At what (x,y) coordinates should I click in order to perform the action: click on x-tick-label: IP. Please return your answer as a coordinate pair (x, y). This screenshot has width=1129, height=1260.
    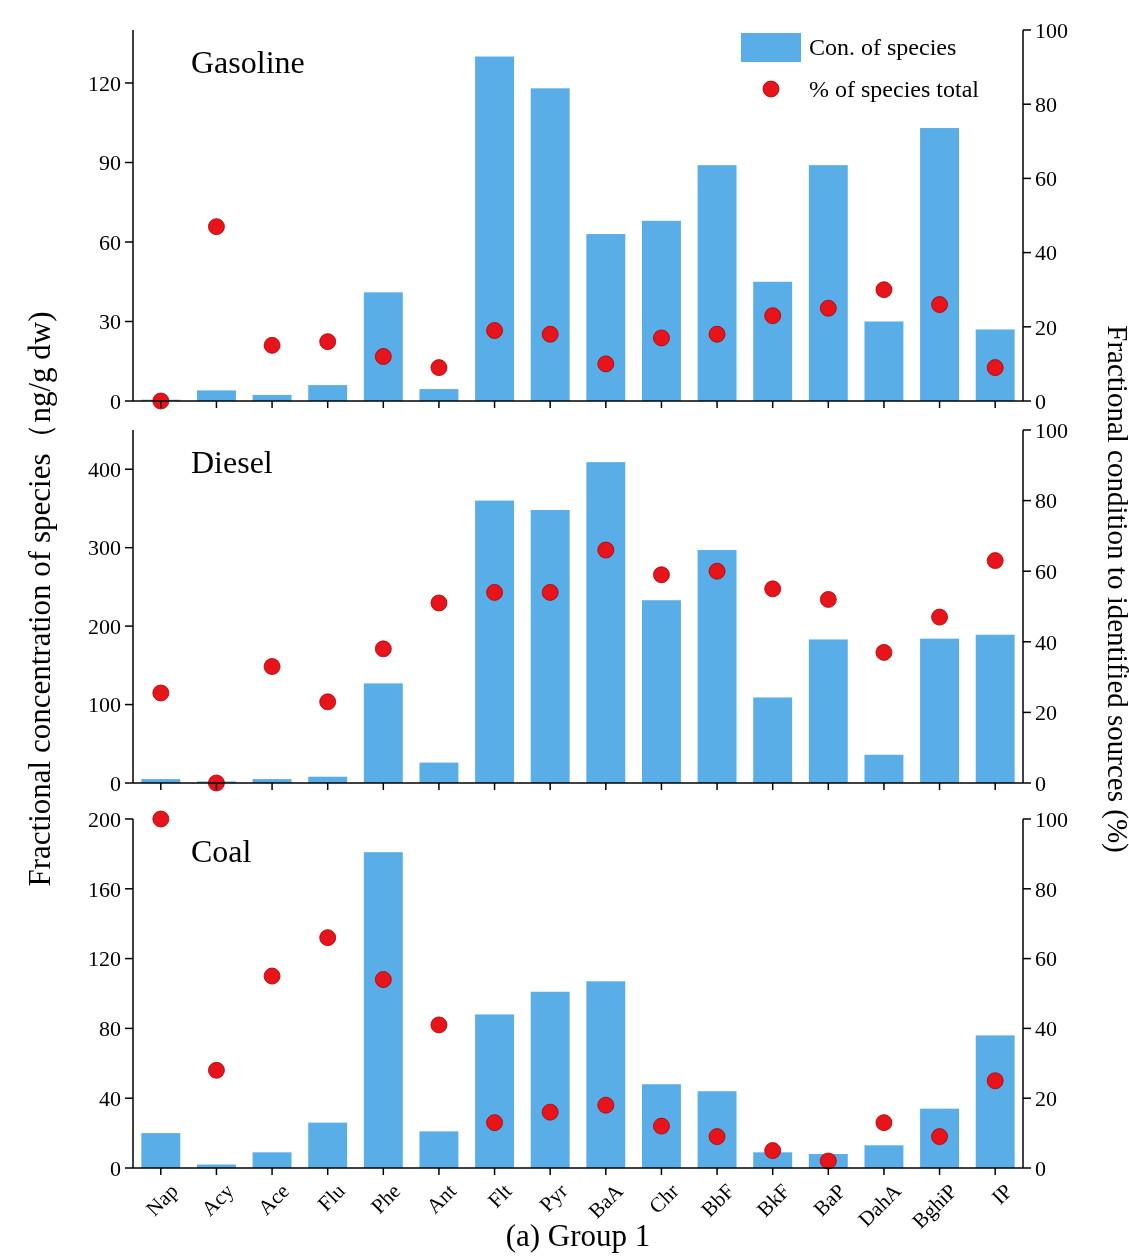
    Looking at the image, I should click on (1002, 1194).